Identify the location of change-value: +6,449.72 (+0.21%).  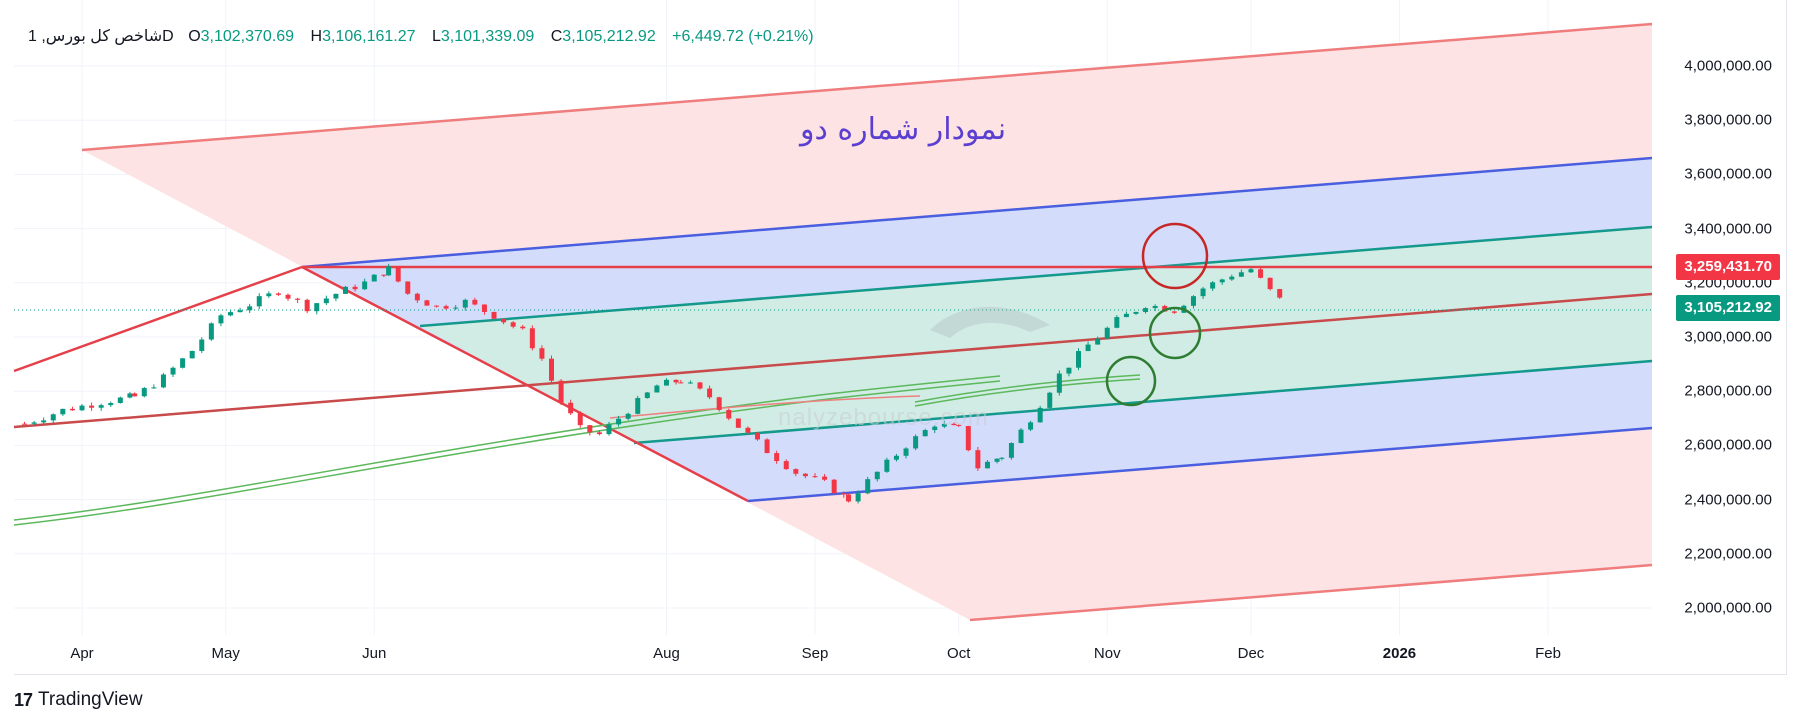
(743, 36).